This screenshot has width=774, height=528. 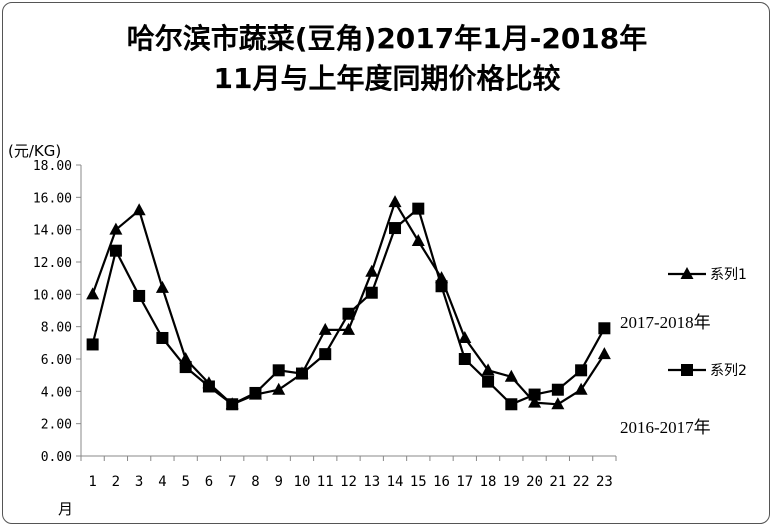 What do you see at coordinates (687, 370) in the screenshot?
I see `legend-series-2-marker` at bounding box center [687, 370].